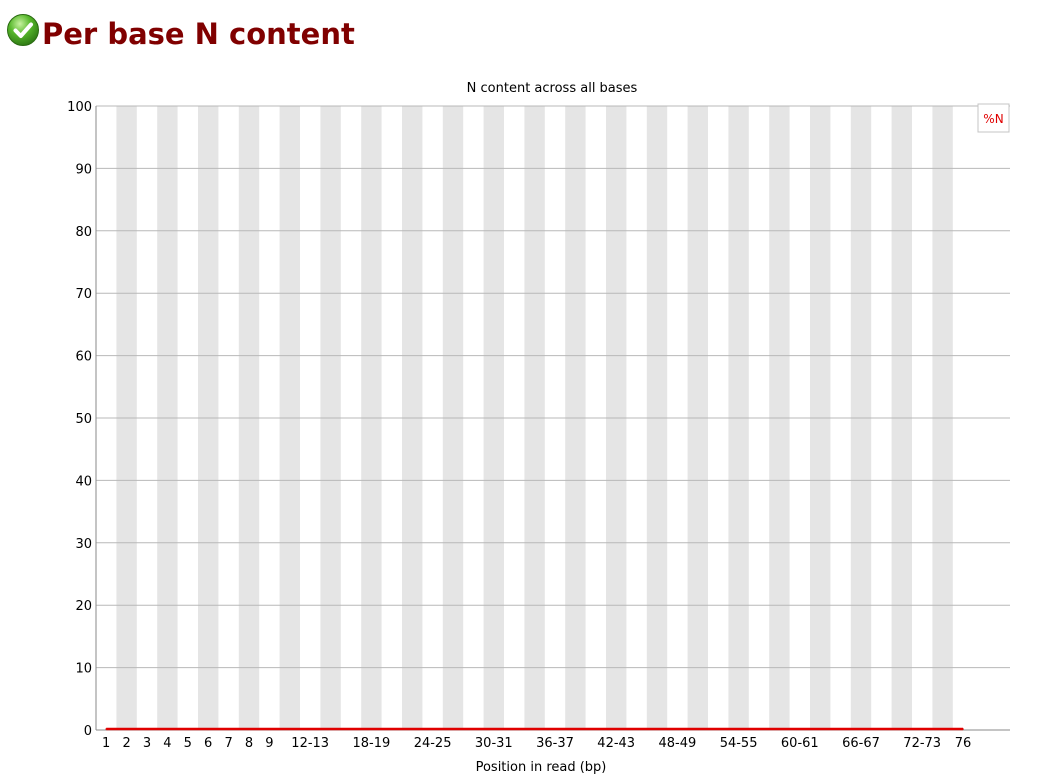  I want to click on legend-box, so click(993, 118).